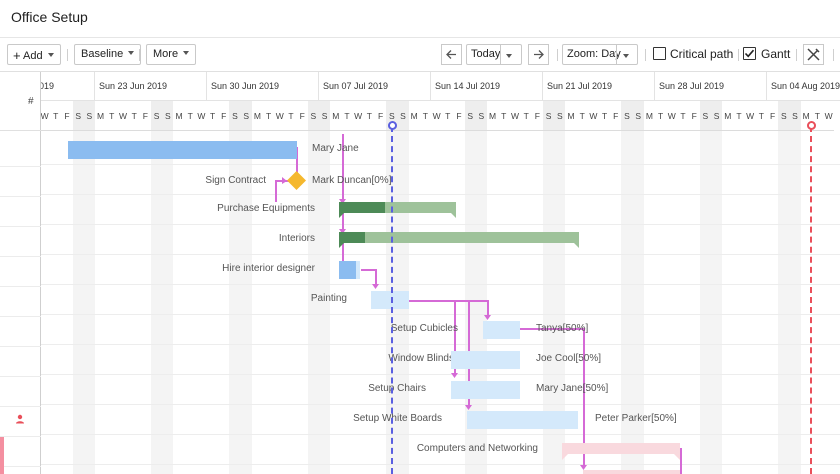 The width and height of the screenshot is (840, 474). I want to click on deadline-marker-line, so click(811, 300).